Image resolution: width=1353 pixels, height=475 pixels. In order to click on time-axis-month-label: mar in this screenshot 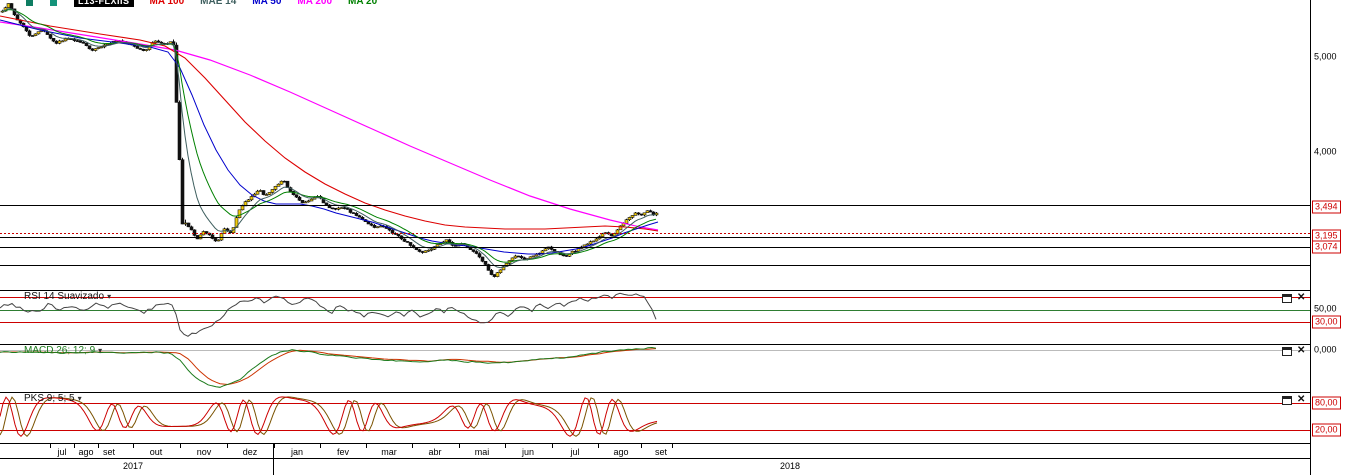, I will do `click(389, 452)`.